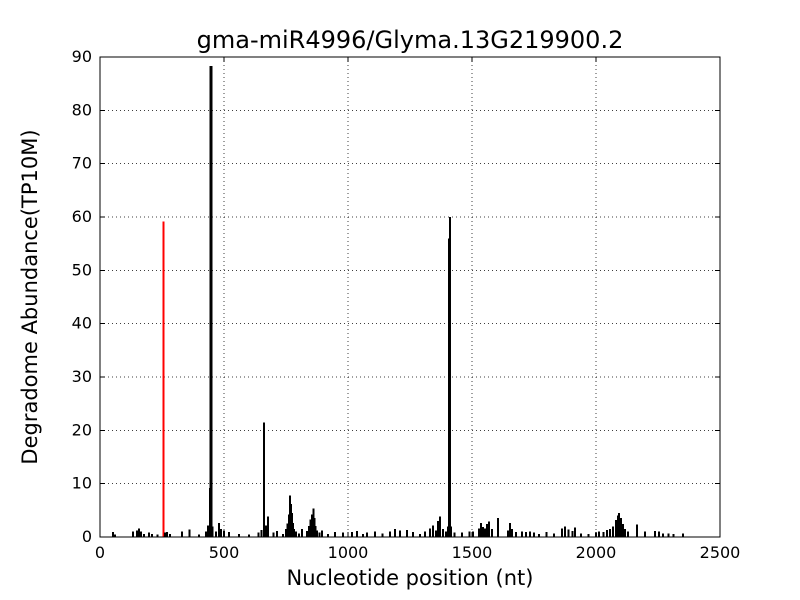 Image resolution: width=800 pixels, height=600 pixels. I want to click on y-tick-label: 60, so click(82, 216).